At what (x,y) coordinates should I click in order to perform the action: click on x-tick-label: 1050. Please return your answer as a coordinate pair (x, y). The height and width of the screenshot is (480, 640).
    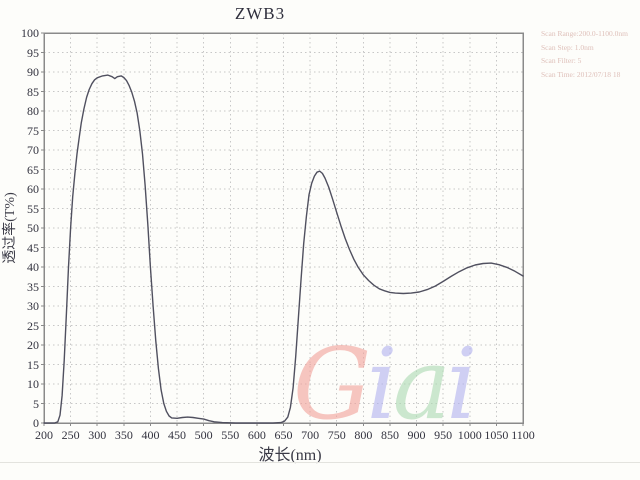
    Looking at the image, I should click on (496, 435).